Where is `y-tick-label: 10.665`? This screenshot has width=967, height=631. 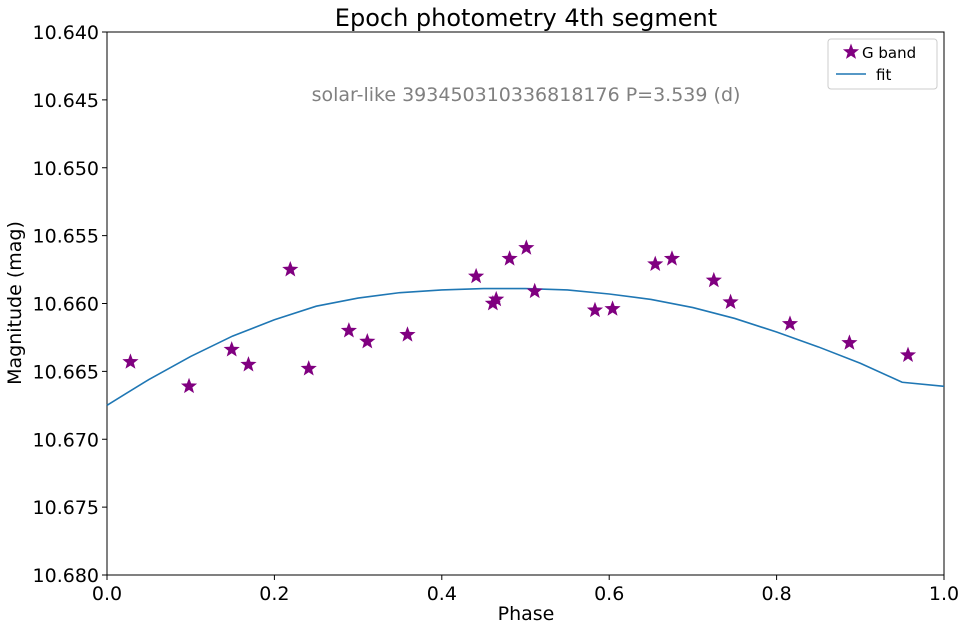 y-tick-label: 10.665 is located at coordinates (66, 372).